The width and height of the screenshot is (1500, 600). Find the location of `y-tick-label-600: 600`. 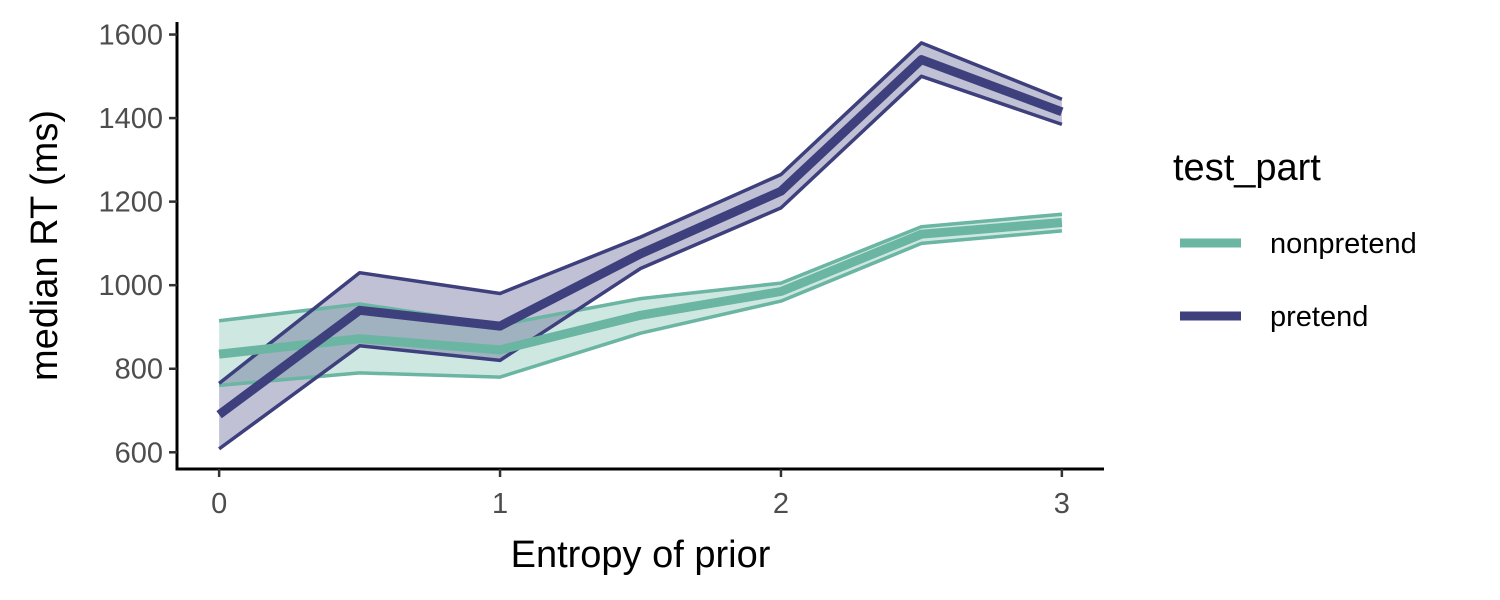

y-tick-label-600: 600 is located at coordinates (139, 453).